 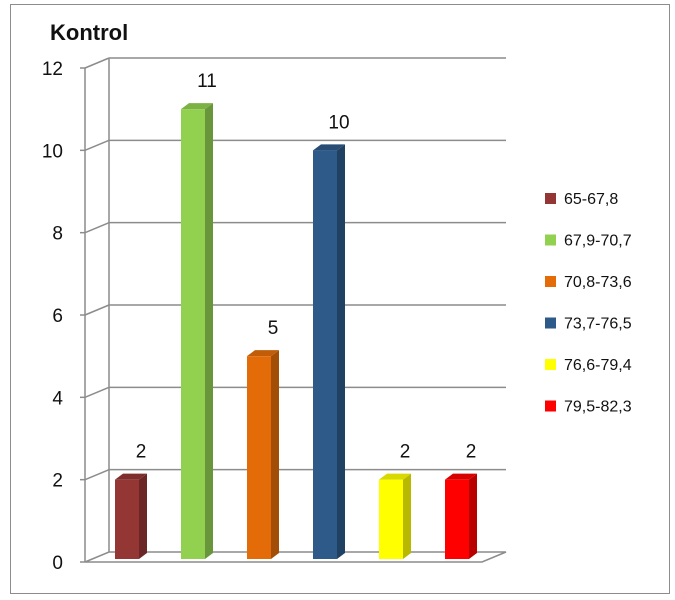 I want to click on legend-label: 67,9-70,7, so click(x=598, y=241).